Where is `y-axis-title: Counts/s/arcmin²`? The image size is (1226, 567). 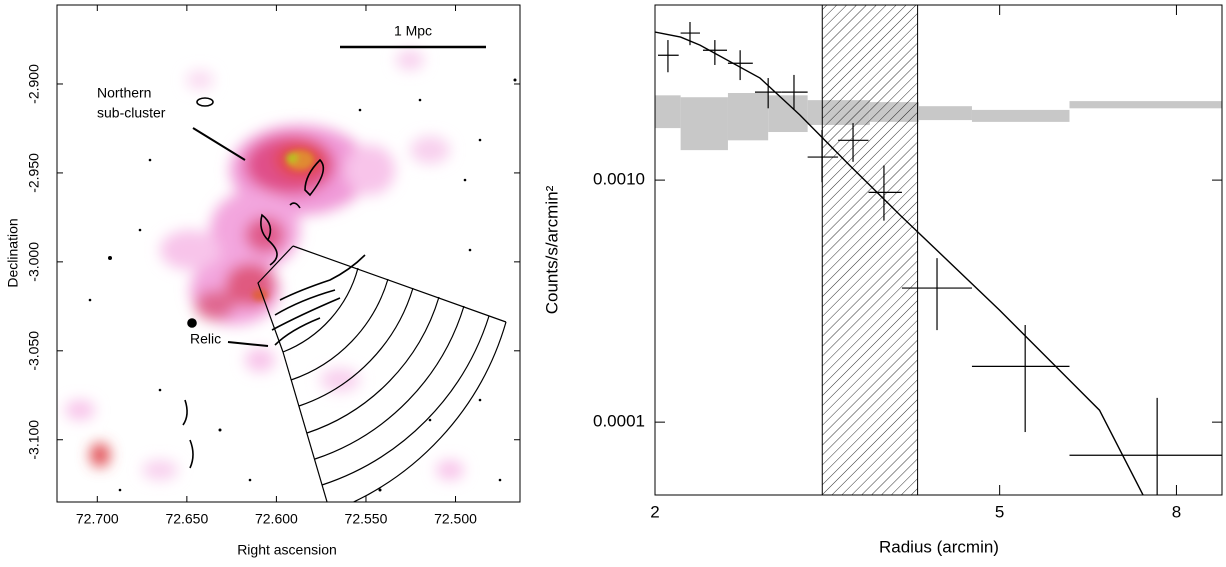 y-axis-title: Counts/s/arcmin² is located at coordinates (551, 249).